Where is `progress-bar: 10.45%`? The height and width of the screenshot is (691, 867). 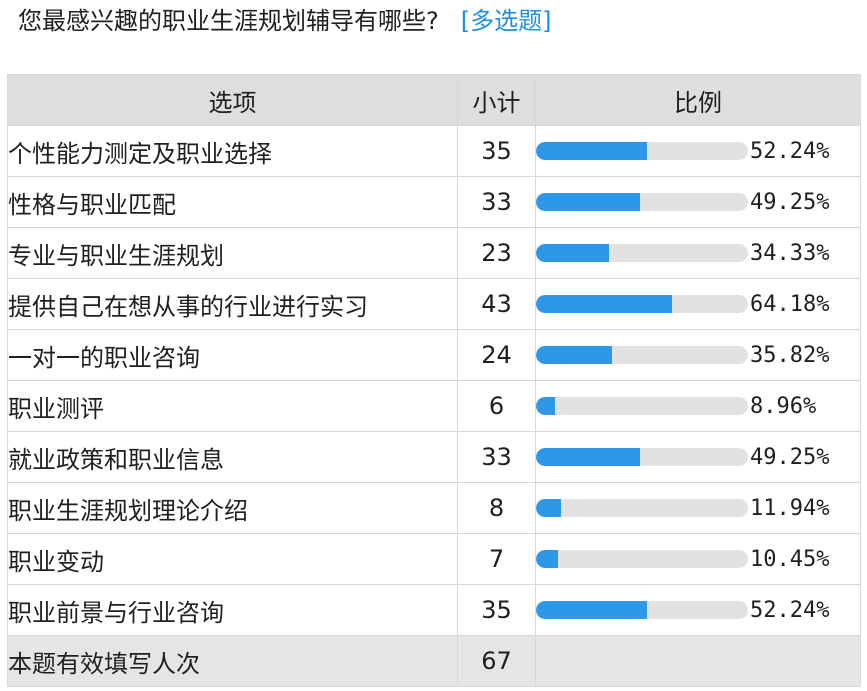
progress-bar: 10.45% is located at coordinates (698, 559).